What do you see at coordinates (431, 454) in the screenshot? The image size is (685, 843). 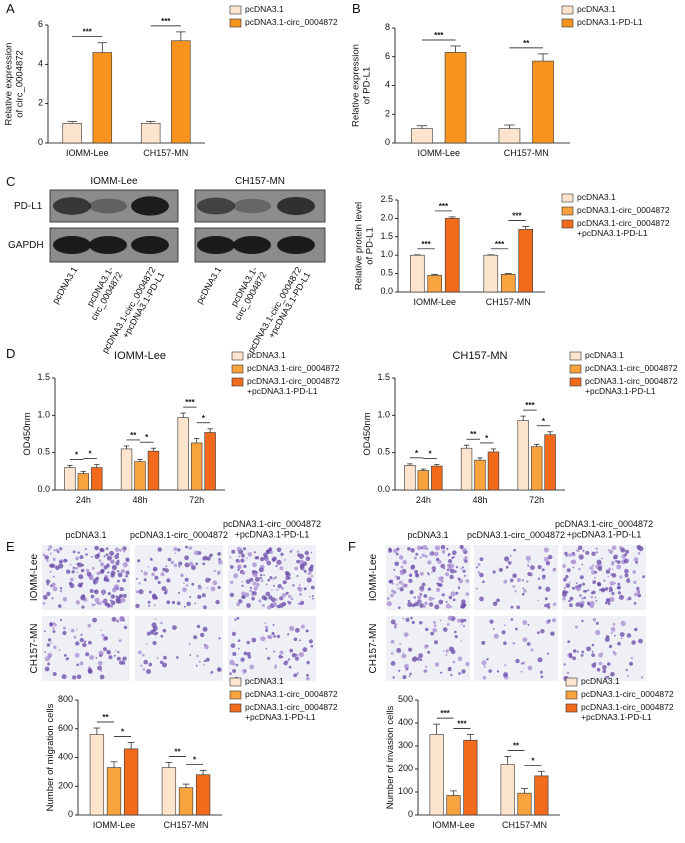 I see `significance-label: *` at bounding box center [431, 454].